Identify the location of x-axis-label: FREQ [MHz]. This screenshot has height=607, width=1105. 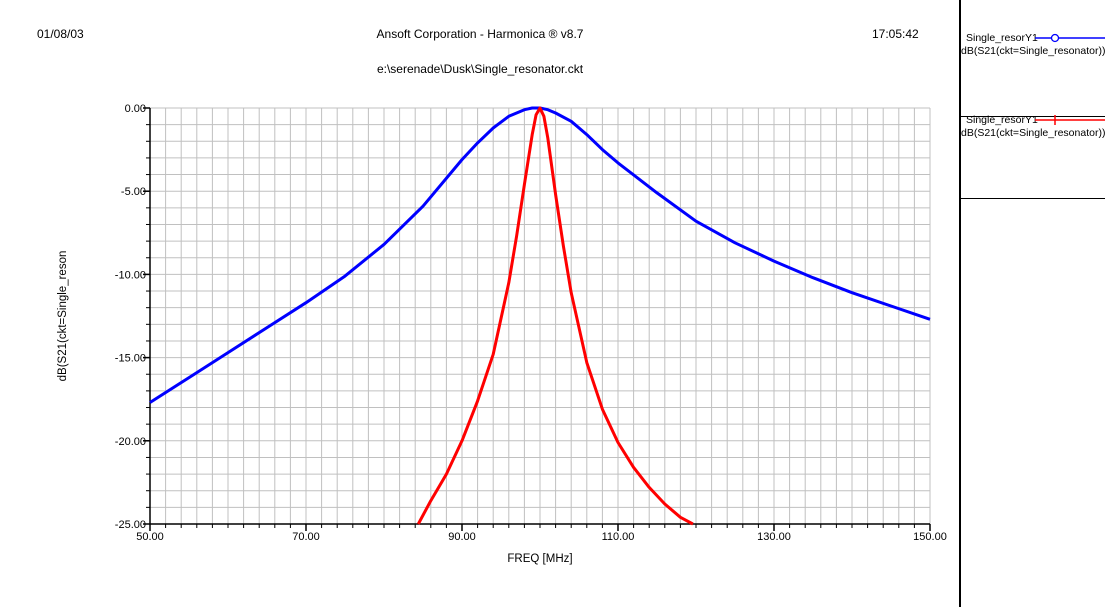
(539, 559).